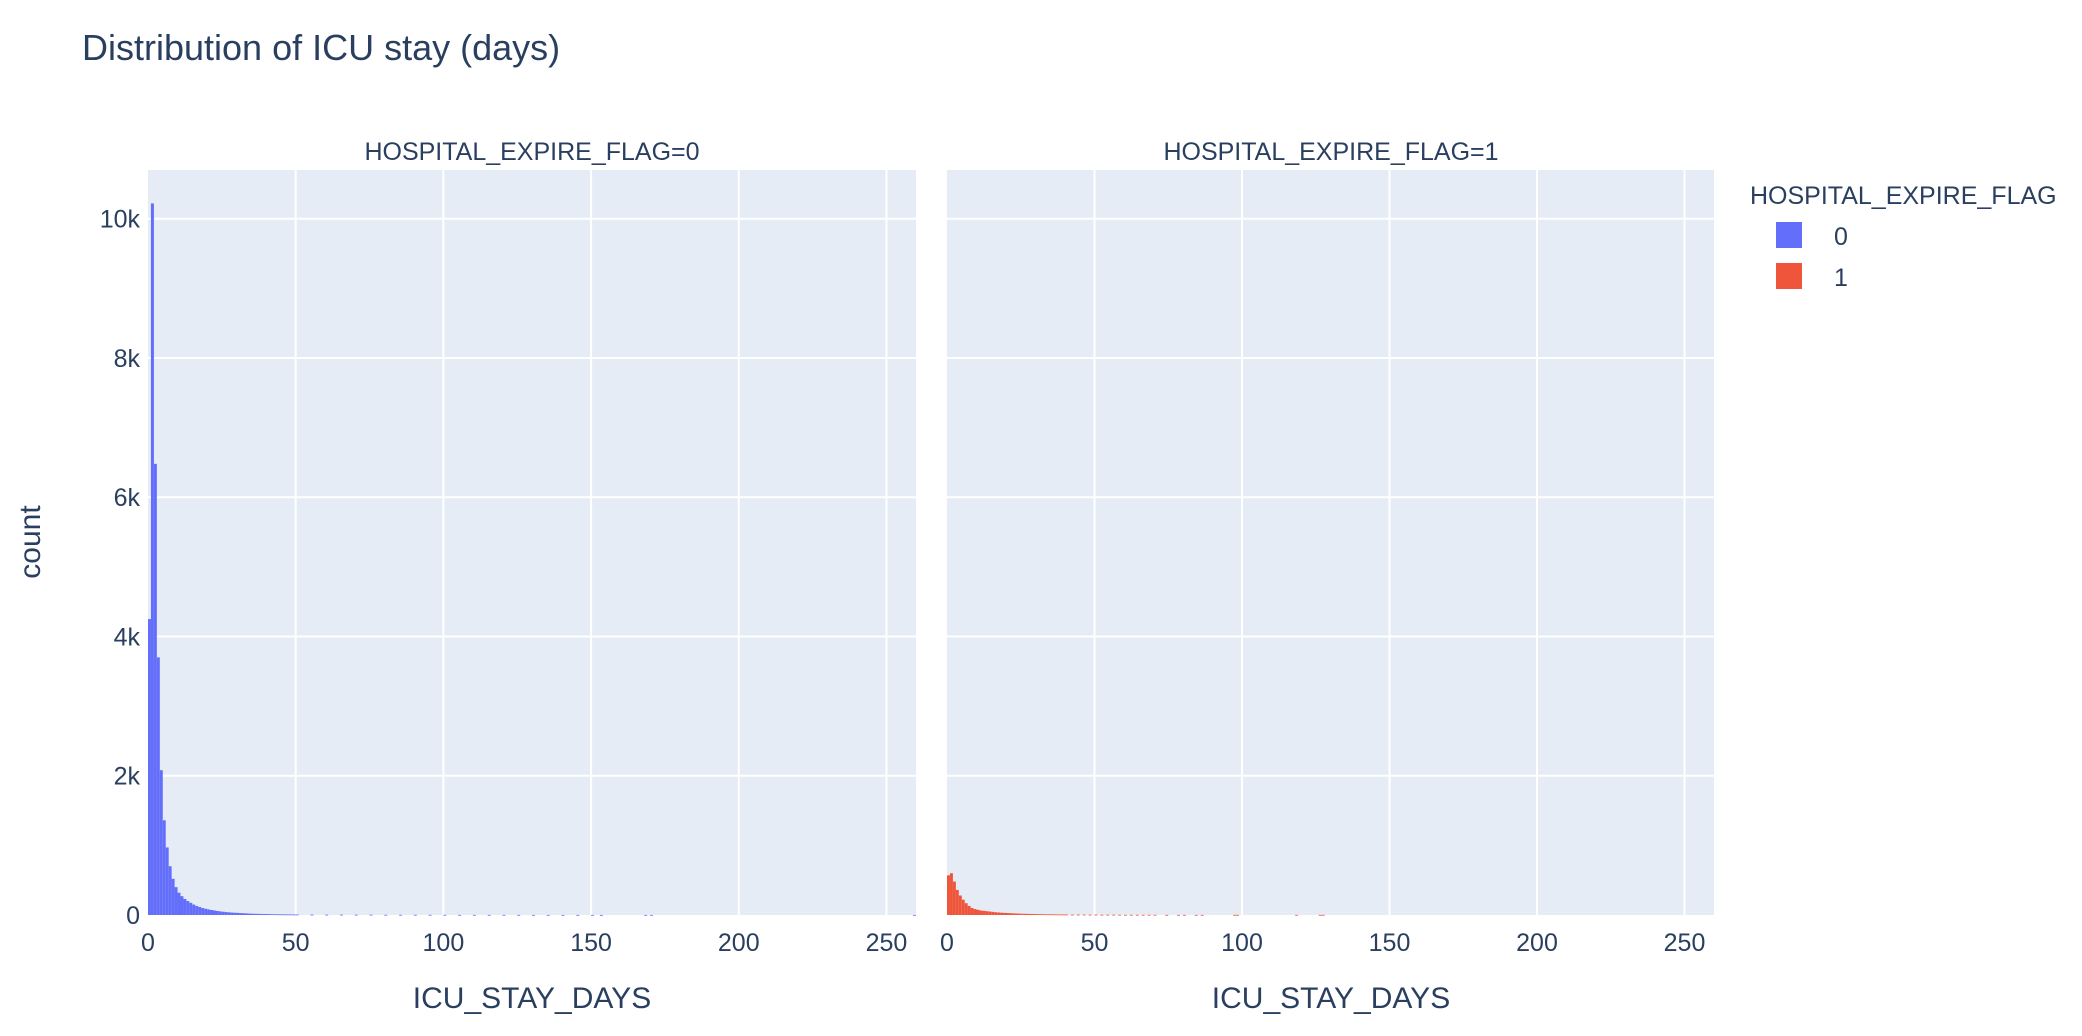 Image resolution: width=2082 pixels, height=1036 pixels. What do you see at coordinates (1812, 277) in the screenshot?
I see `legend-item-1: 1` at bounding box center [1812, 277].